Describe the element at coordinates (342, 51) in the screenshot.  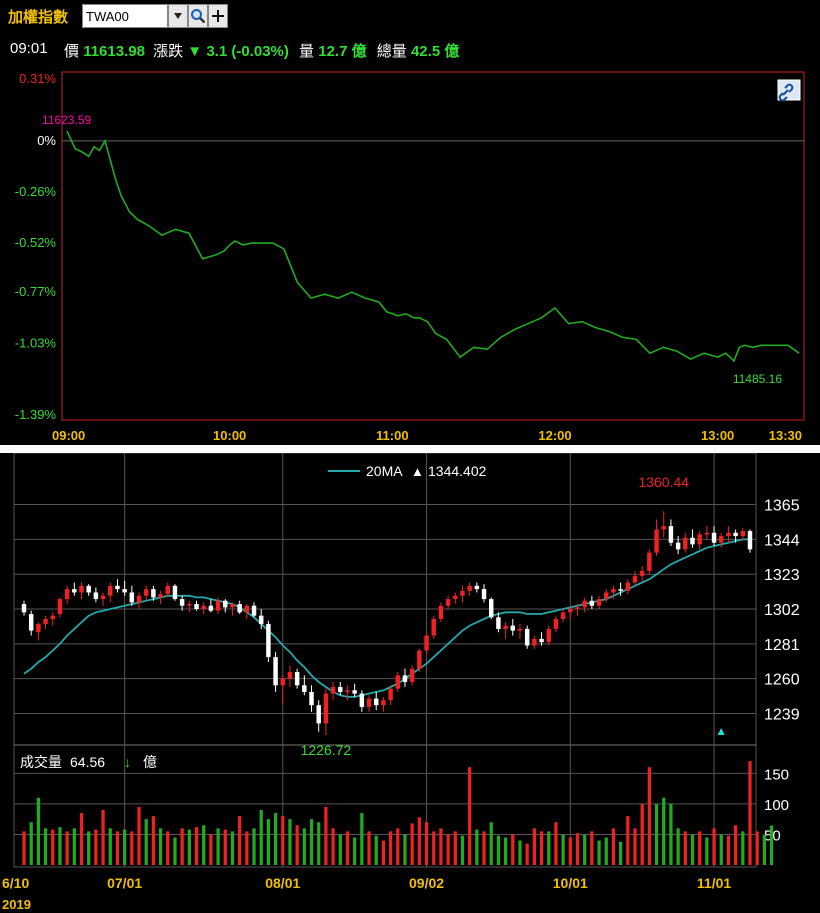
I see `volume-value: 12.7 億` at that location.